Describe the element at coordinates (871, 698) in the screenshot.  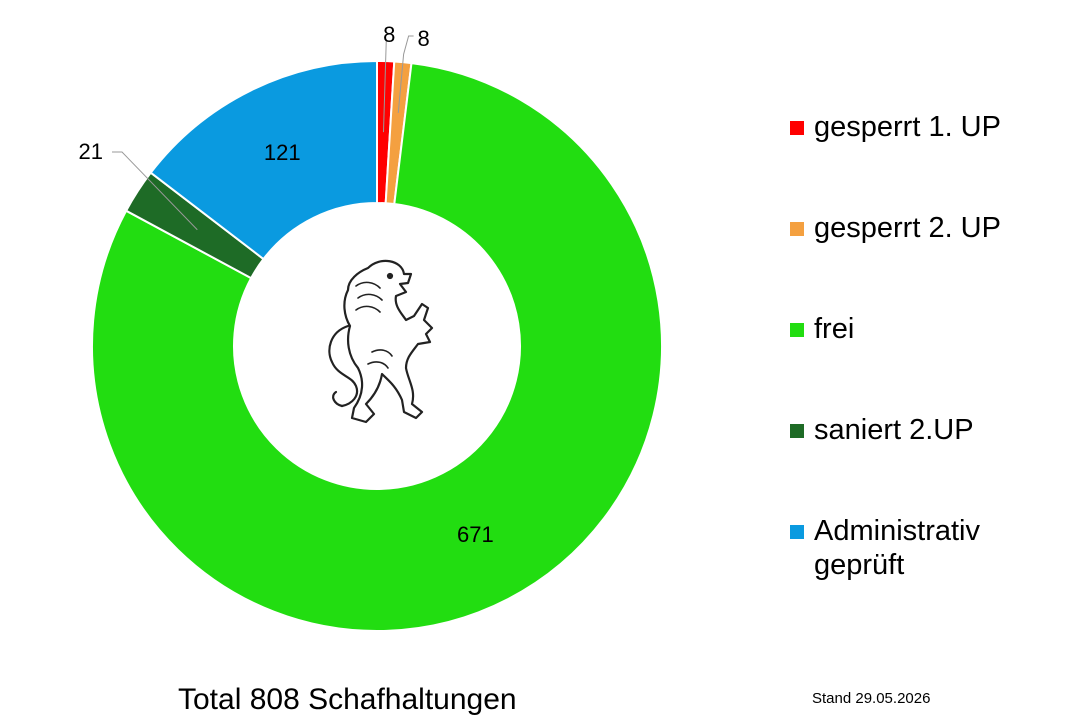
I see `date-stamp: Stand 29.05.2026` at that location.